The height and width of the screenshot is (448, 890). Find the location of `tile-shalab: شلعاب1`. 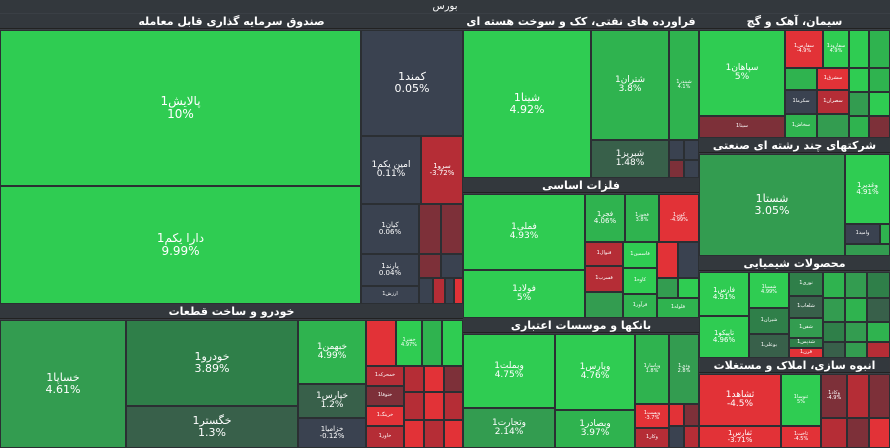

tile-shalab: شلعاب1 is located at coordinates (806, 307).